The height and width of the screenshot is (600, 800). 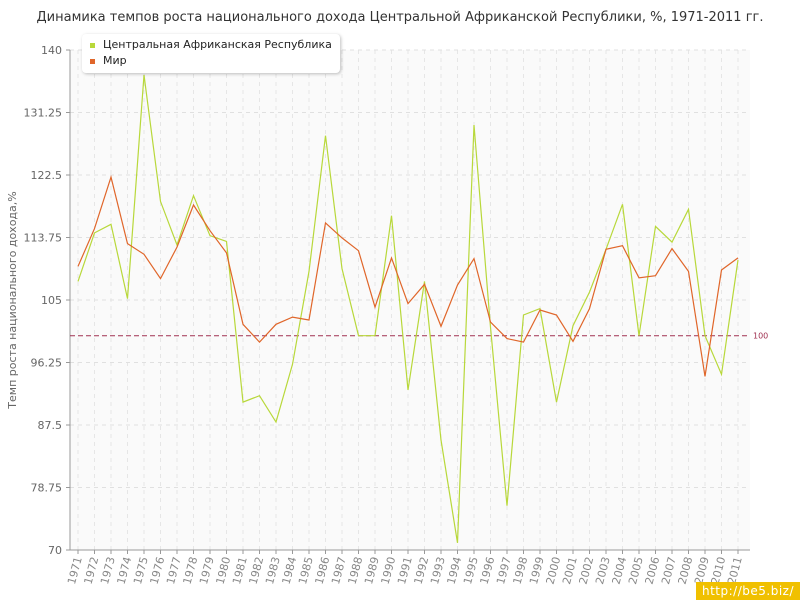 I want to click on reference-line-label: 100, so click(x=760, y=336).